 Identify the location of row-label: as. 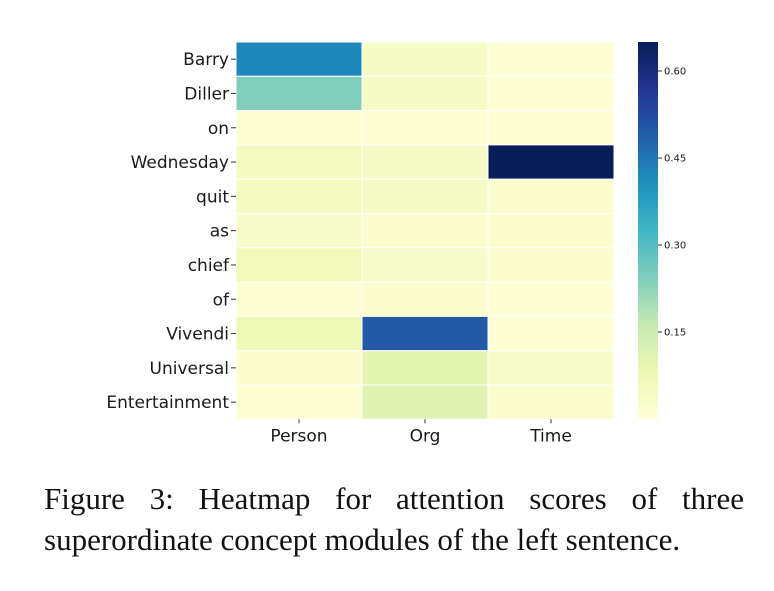
(219, 232).